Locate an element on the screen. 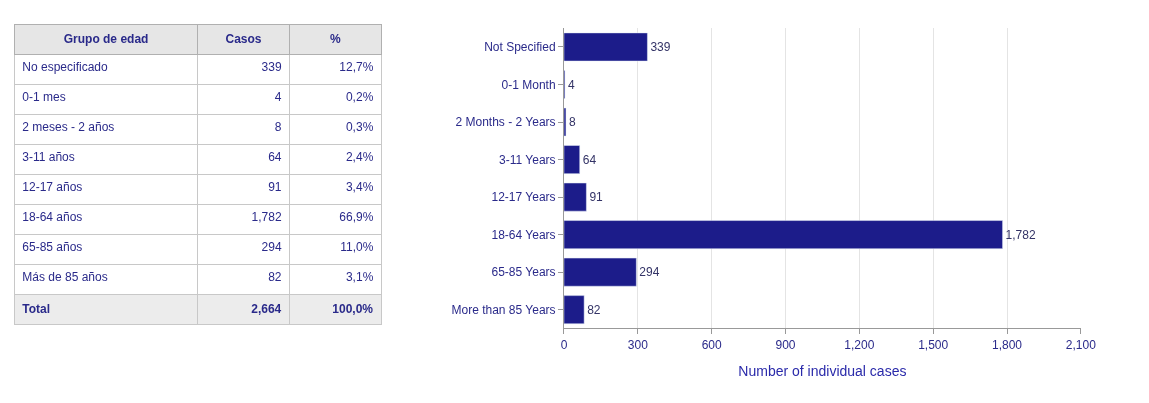 The image size is (1149, 403). series-label: % is located at coordinates (335, 39).